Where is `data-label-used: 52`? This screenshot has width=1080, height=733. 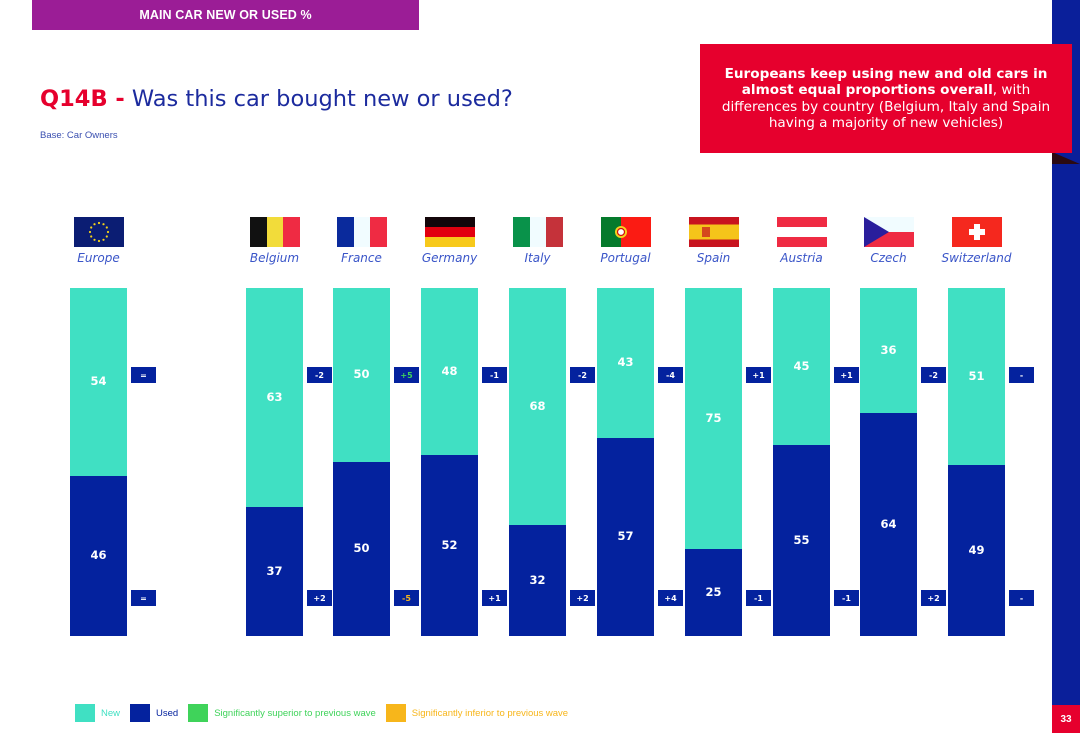 data-label-used: 52 is located at coordinates (449, 544).